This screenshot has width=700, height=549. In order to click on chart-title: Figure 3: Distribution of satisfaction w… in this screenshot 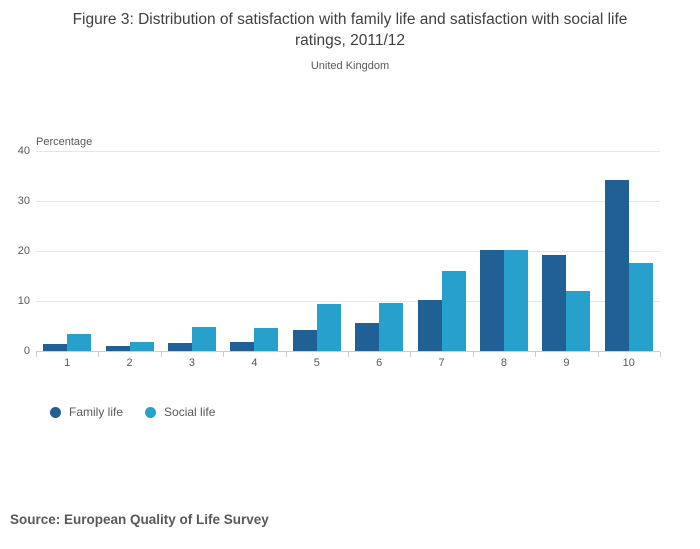, I will do `click(350, 30)`.